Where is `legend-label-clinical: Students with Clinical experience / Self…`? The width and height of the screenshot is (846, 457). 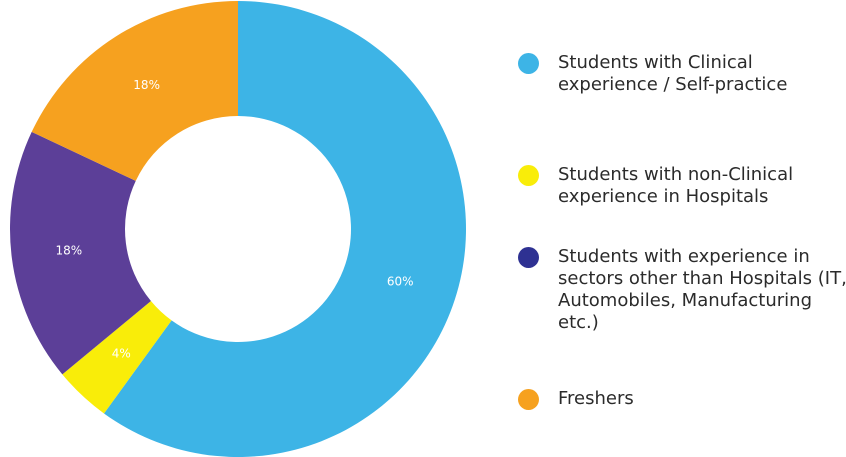
legend-label-clinical: Students with Clinical experience / Self… is located at coordinates (673, 73).